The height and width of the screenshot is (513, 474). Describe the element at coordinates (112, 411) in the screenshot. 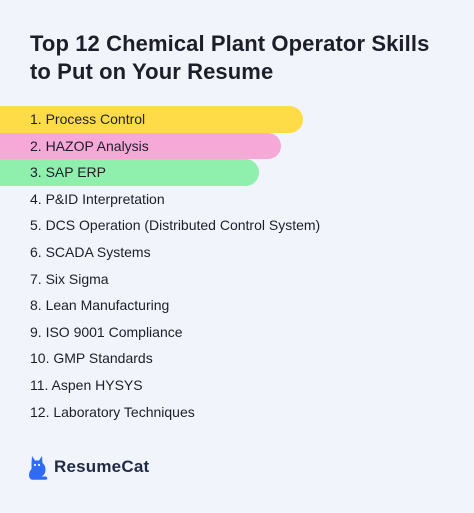

I see `skill-item-12: 12. Laboratory Techniques` at that location.